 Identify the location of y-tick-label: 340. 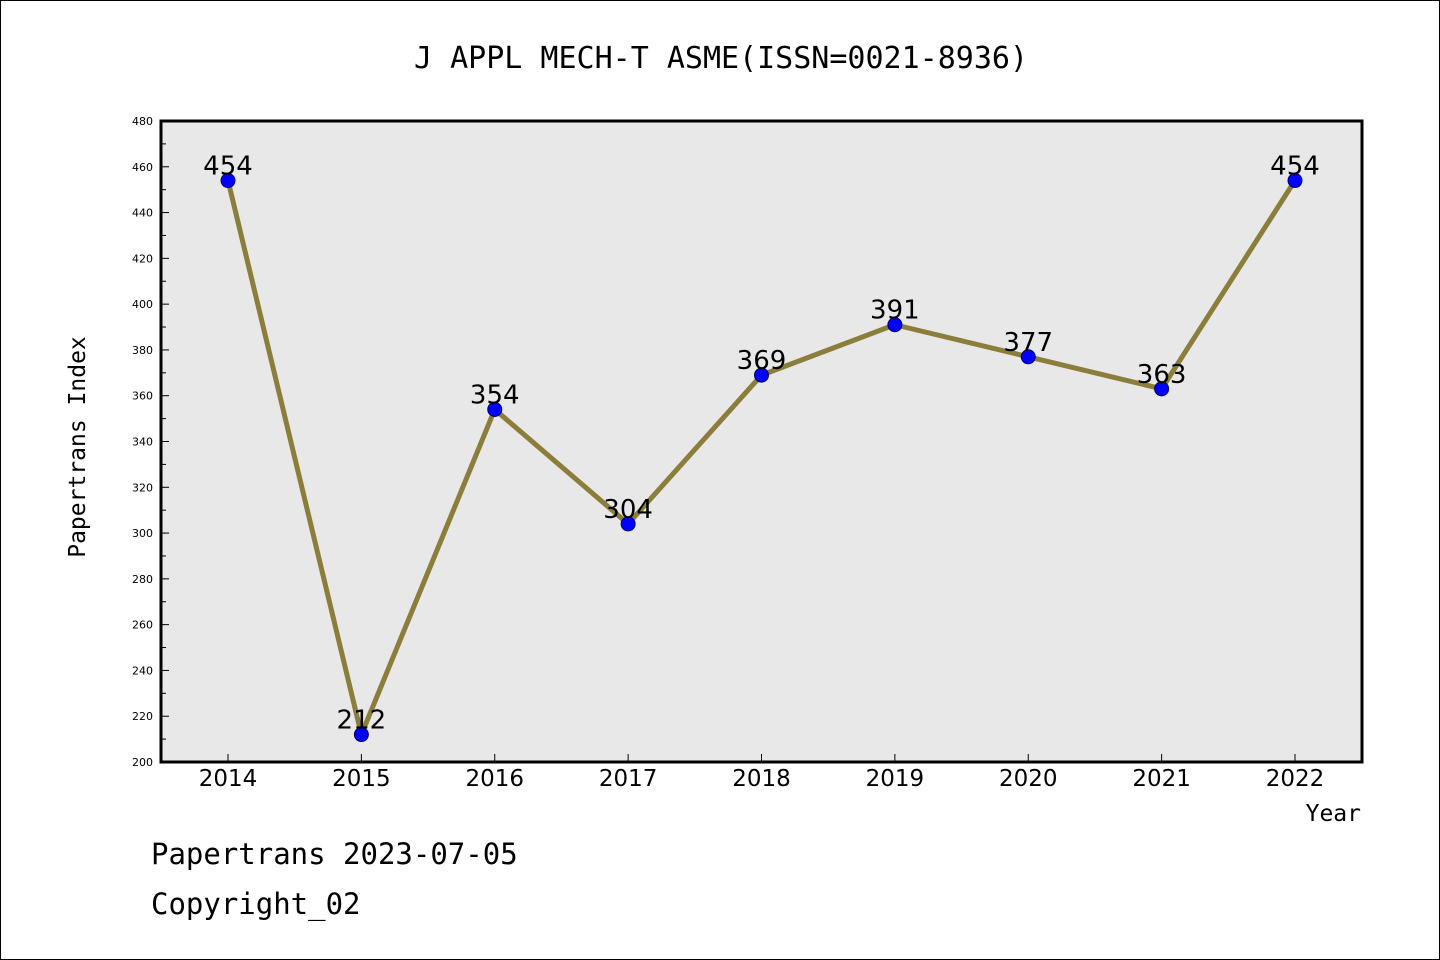
(142, 442).